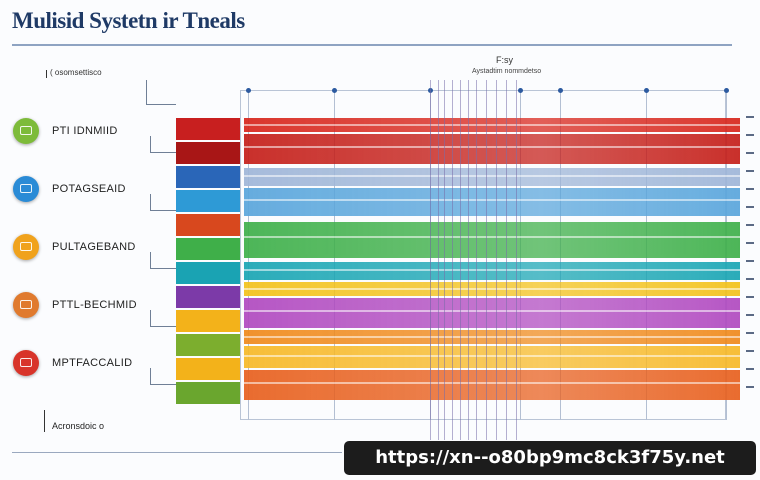  What do you see at coordinates (177, 452) in the screenshot?
I see `bottom-divider` at bounding box center [177, 452].